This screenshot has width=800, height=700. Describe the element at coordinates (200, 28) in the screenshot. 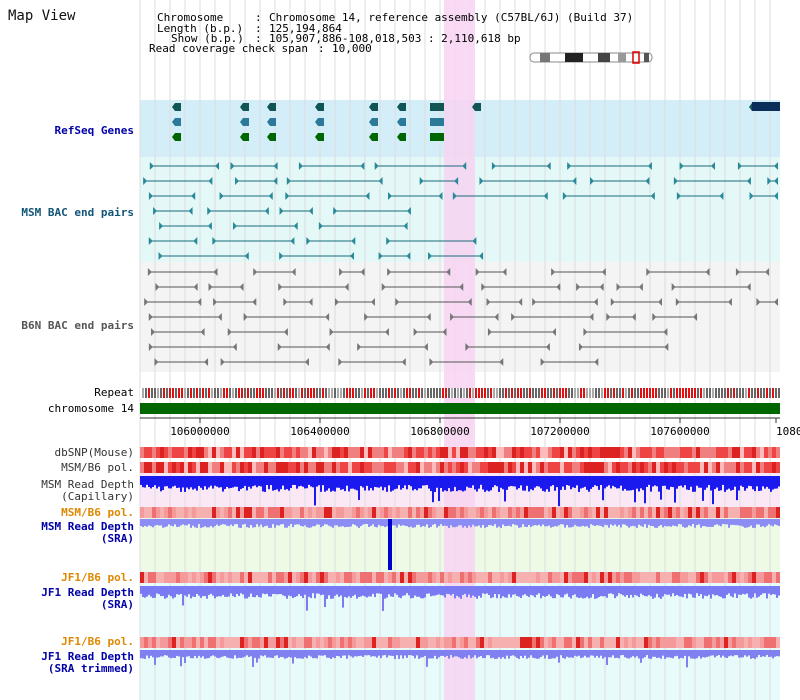

I see `length-label: Length (b.p.)` at that location.